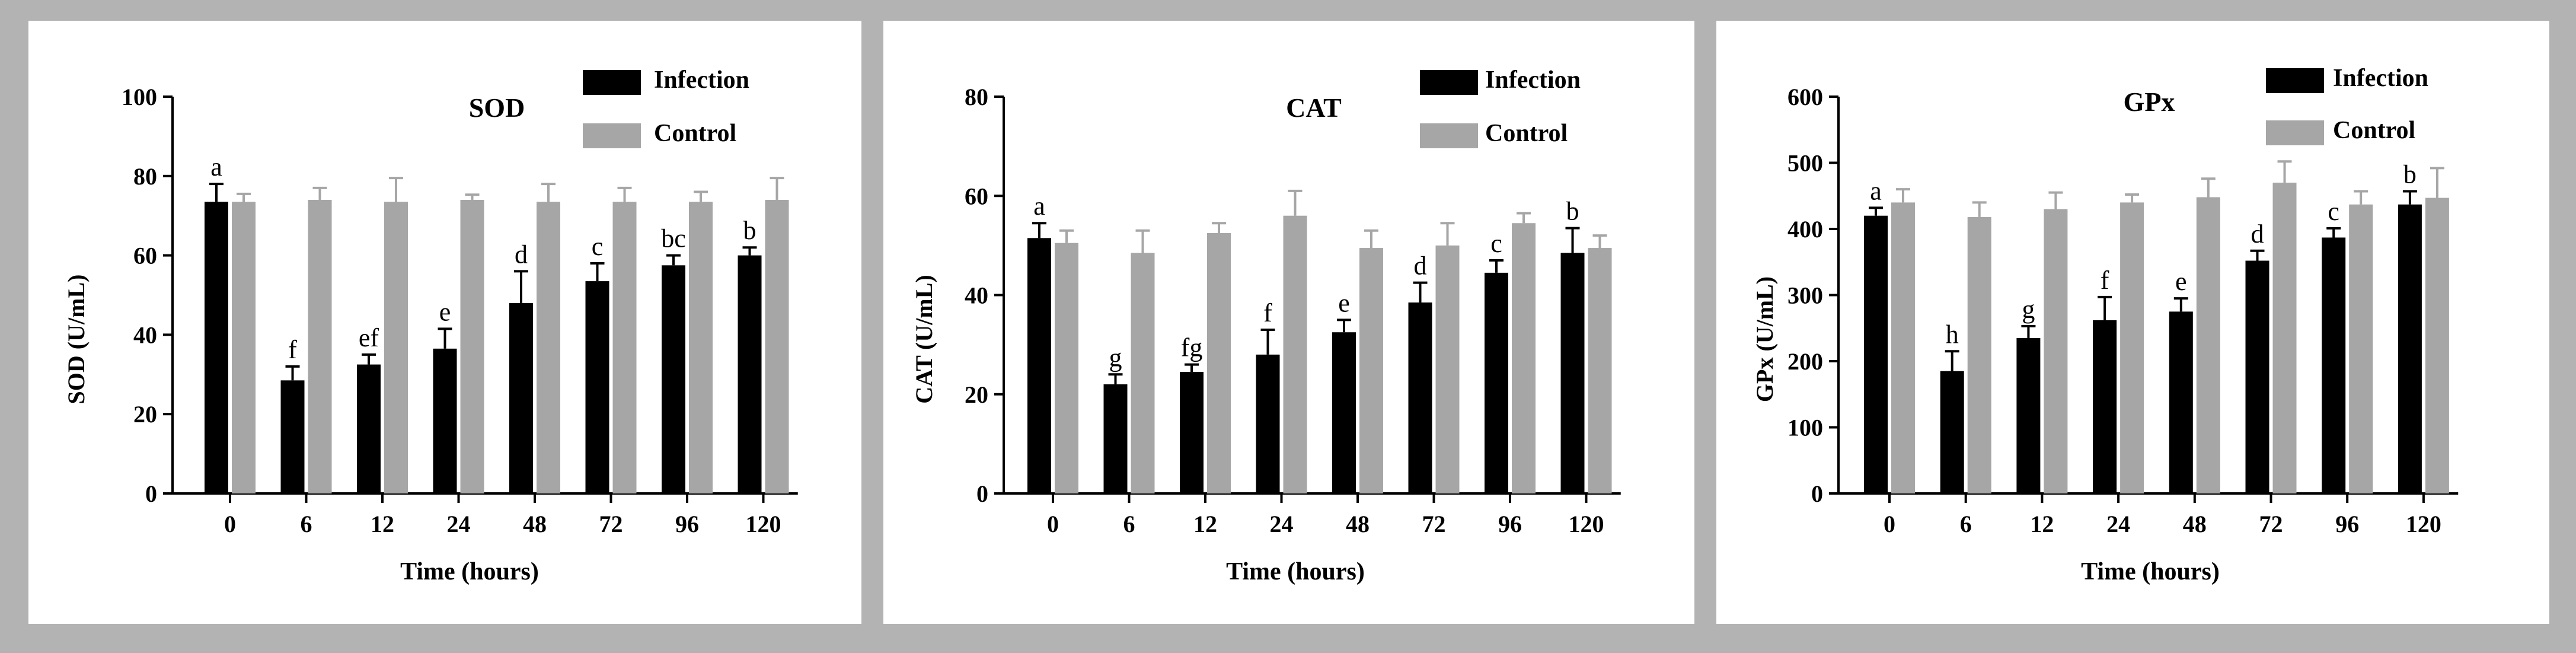 Image resolution: width=2576 pixels, height=653 pixels. What do you see at coordinates (1952, 335) in the screenshot?
I see `significance-letter: h` at bounding box center [1952, 335].